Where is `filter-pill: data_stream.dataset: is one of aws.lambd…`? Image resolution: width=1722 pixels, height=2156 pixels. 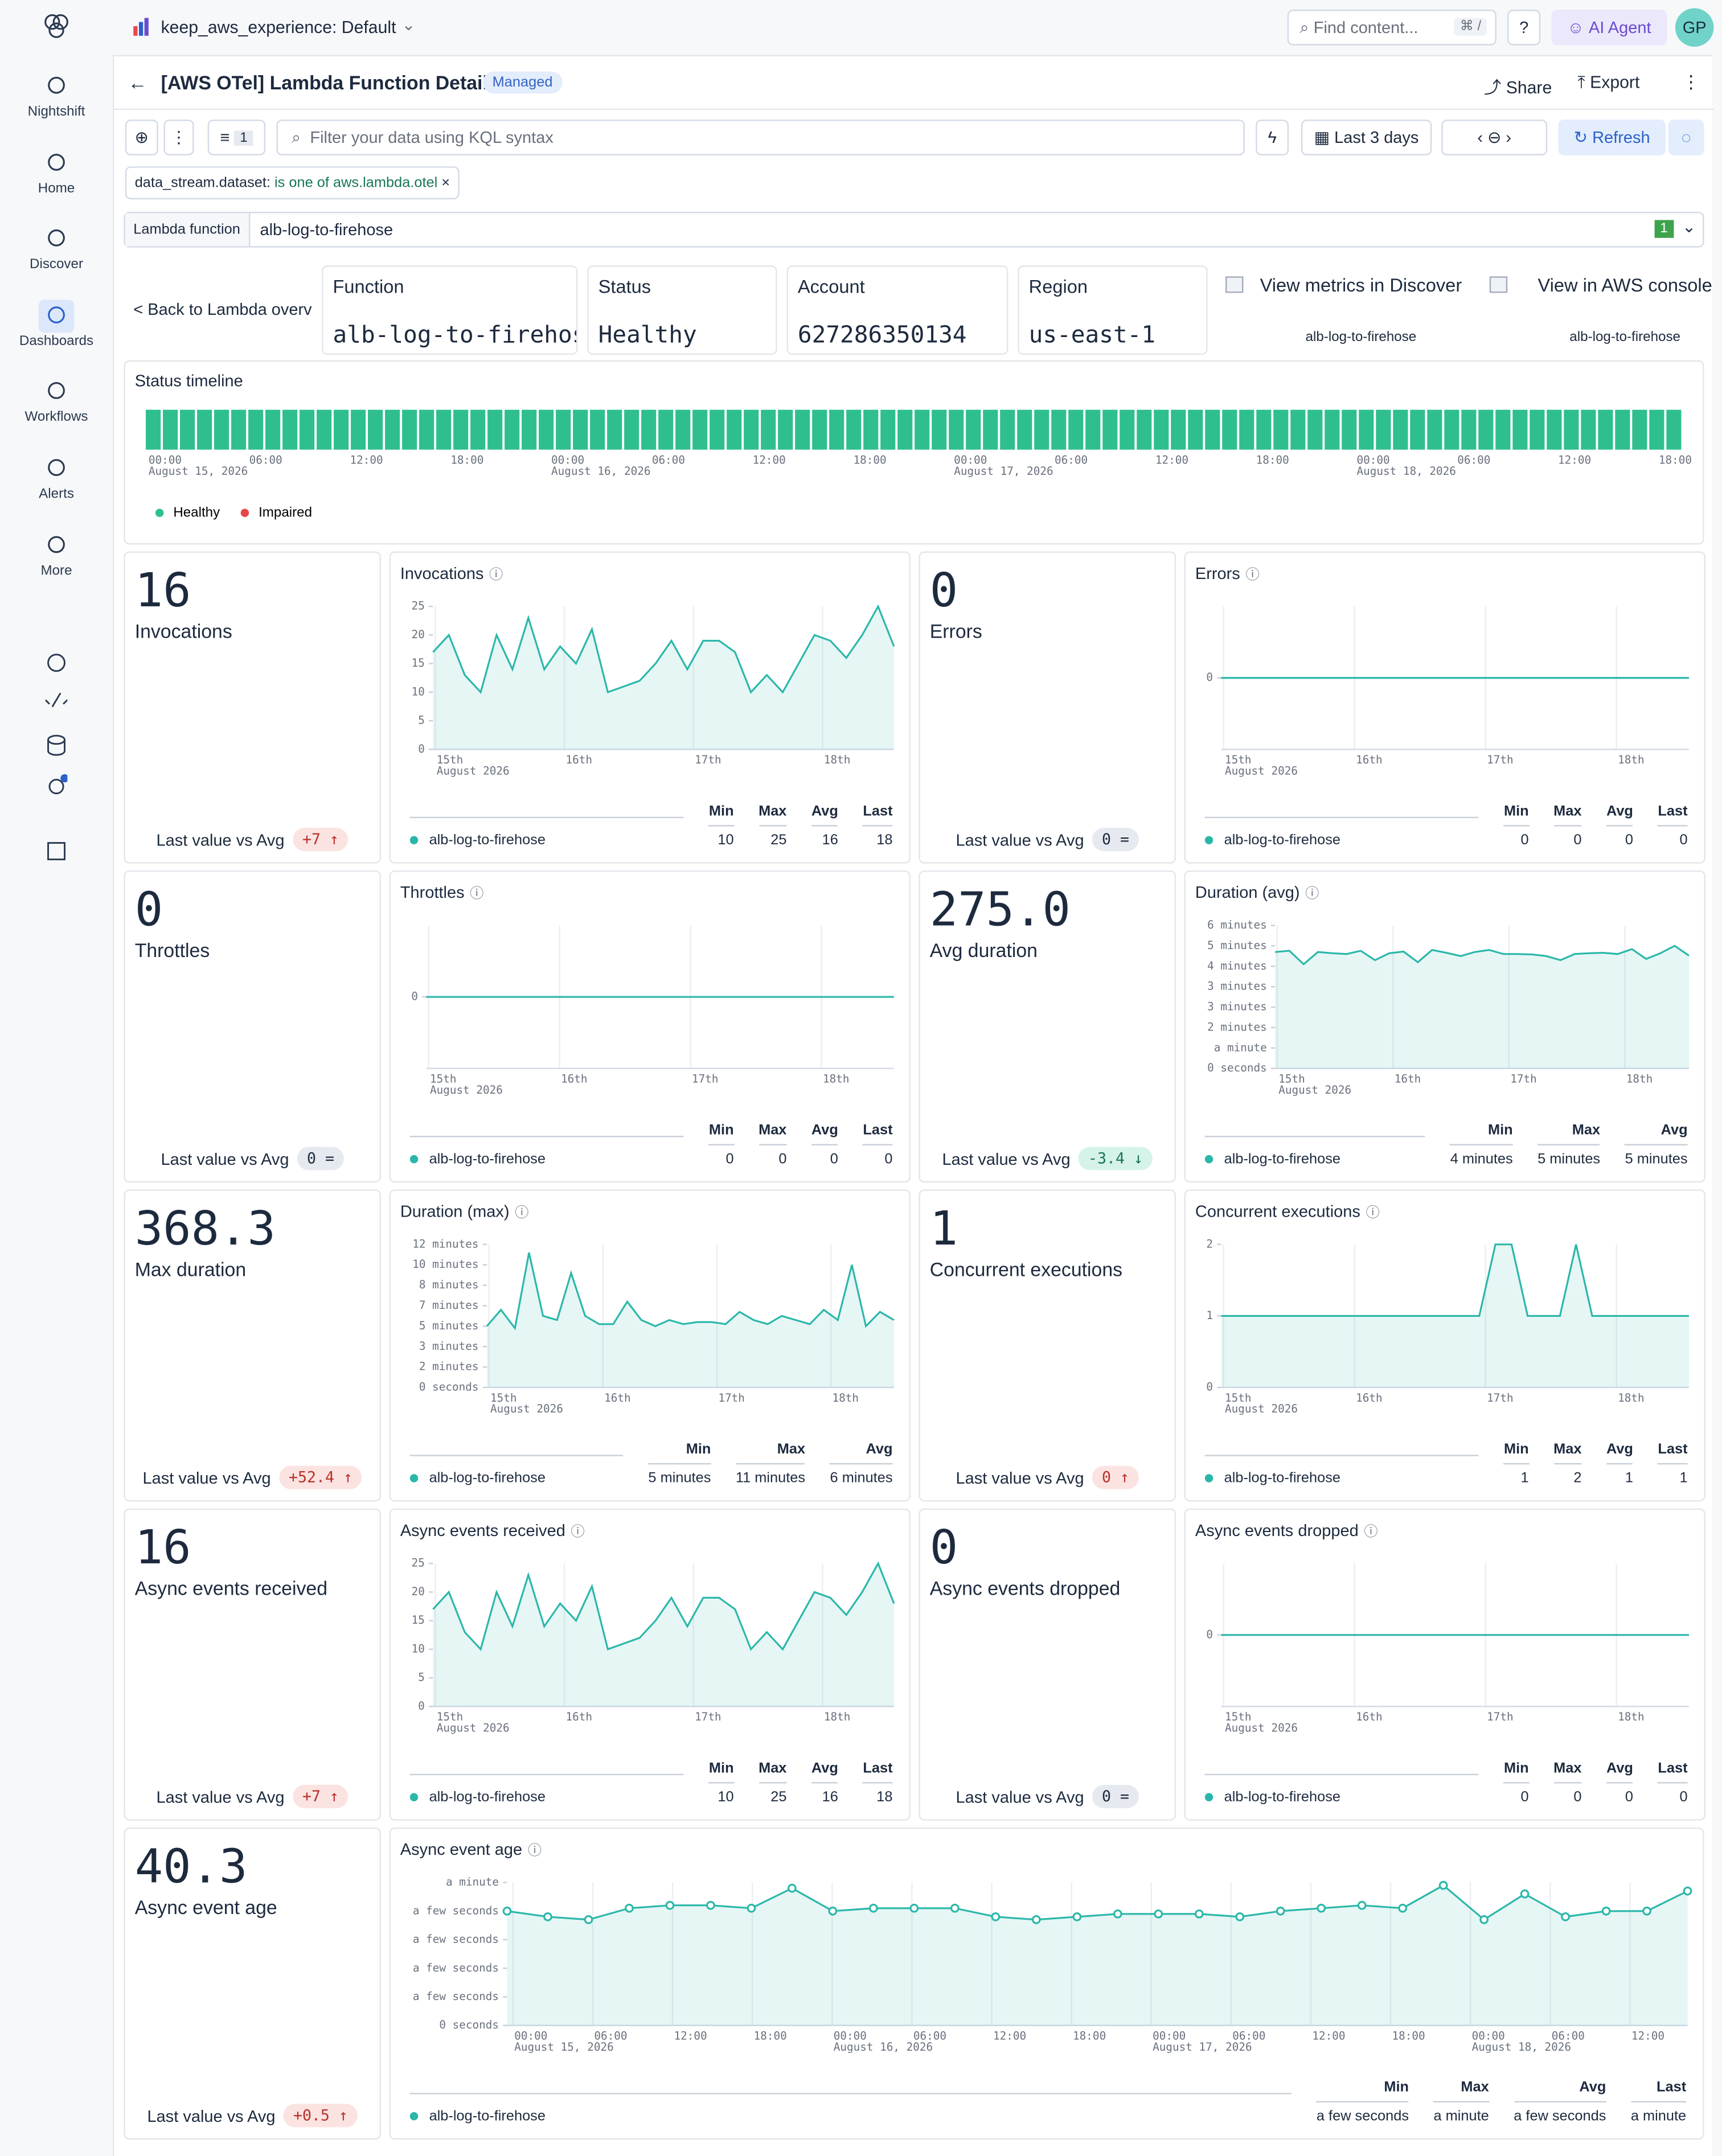
filter-pill: data_stream.dataset: is one of aws.lambd… is located at coordinates (292, 183).